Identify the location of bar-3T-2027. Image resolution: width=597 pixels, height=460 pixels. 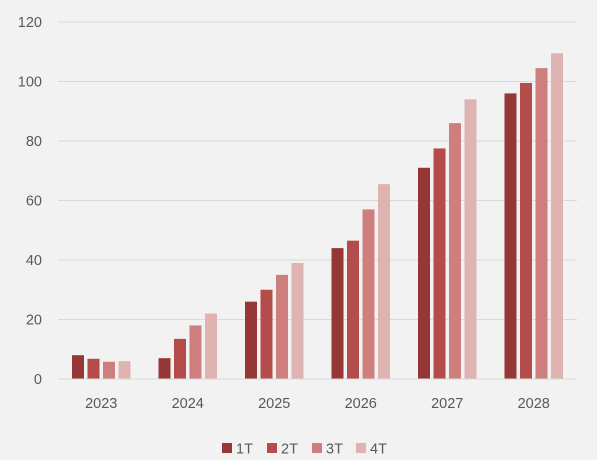
(455, 251).